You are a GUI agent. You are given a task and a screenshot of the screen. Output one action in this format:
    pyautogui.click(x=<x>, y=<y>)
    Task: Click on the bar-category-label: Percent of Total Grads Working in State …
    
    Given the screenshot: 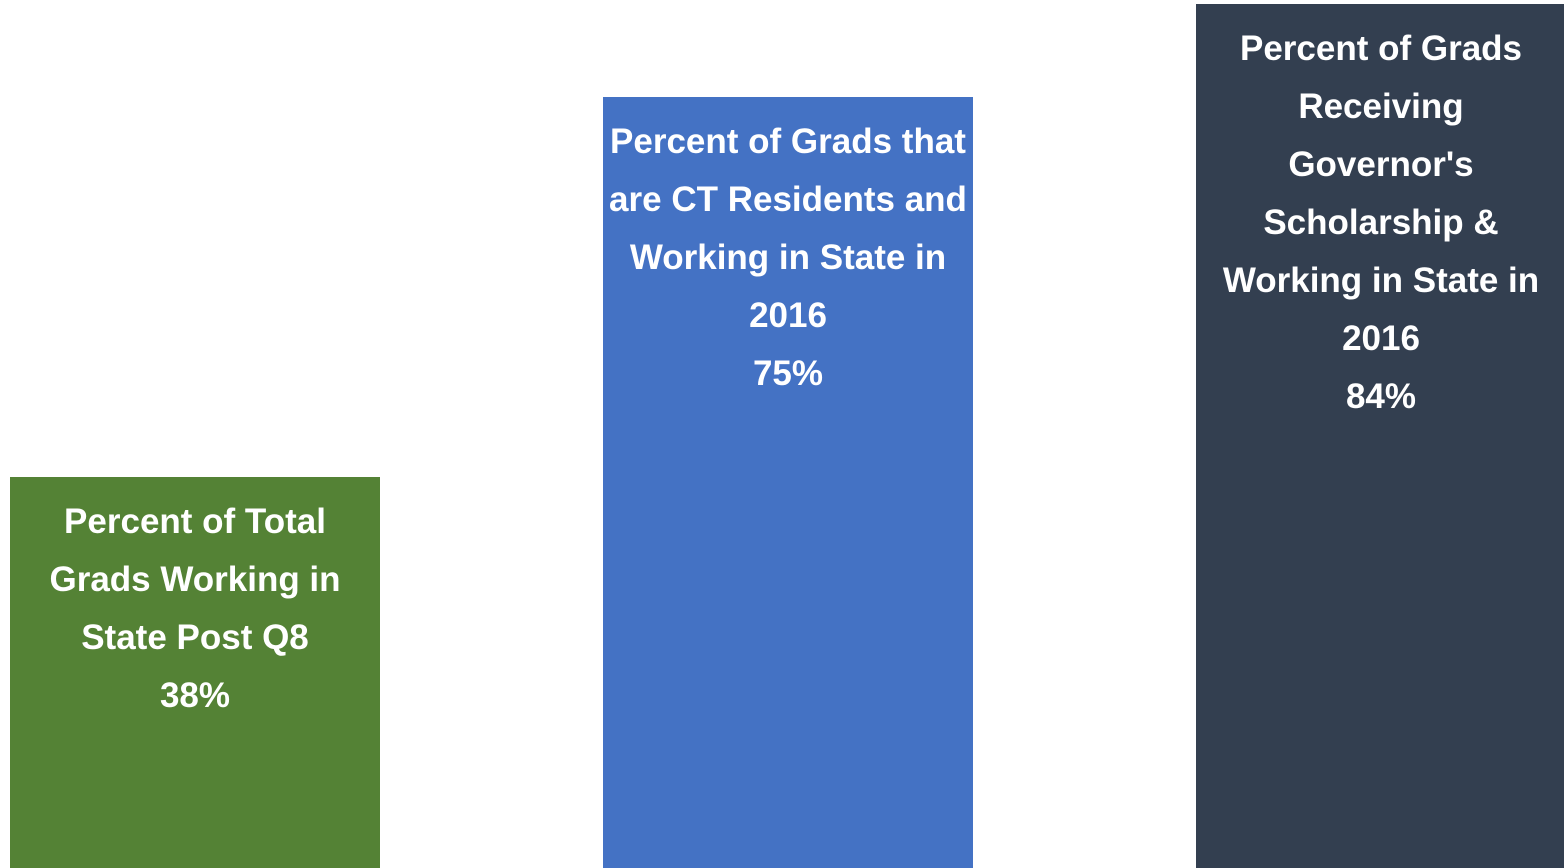 What is the action you would take?
    pyautogui.click(x=195, y=580)
    